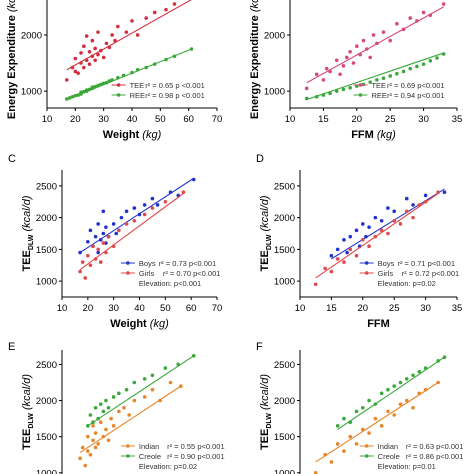 The width and height of the screenshot is (474, 474). What do you see at coordinates (373, 135) in the screenshot?
I see `x-axis-label: FFM (kg)` at bounding box center [373, 135].